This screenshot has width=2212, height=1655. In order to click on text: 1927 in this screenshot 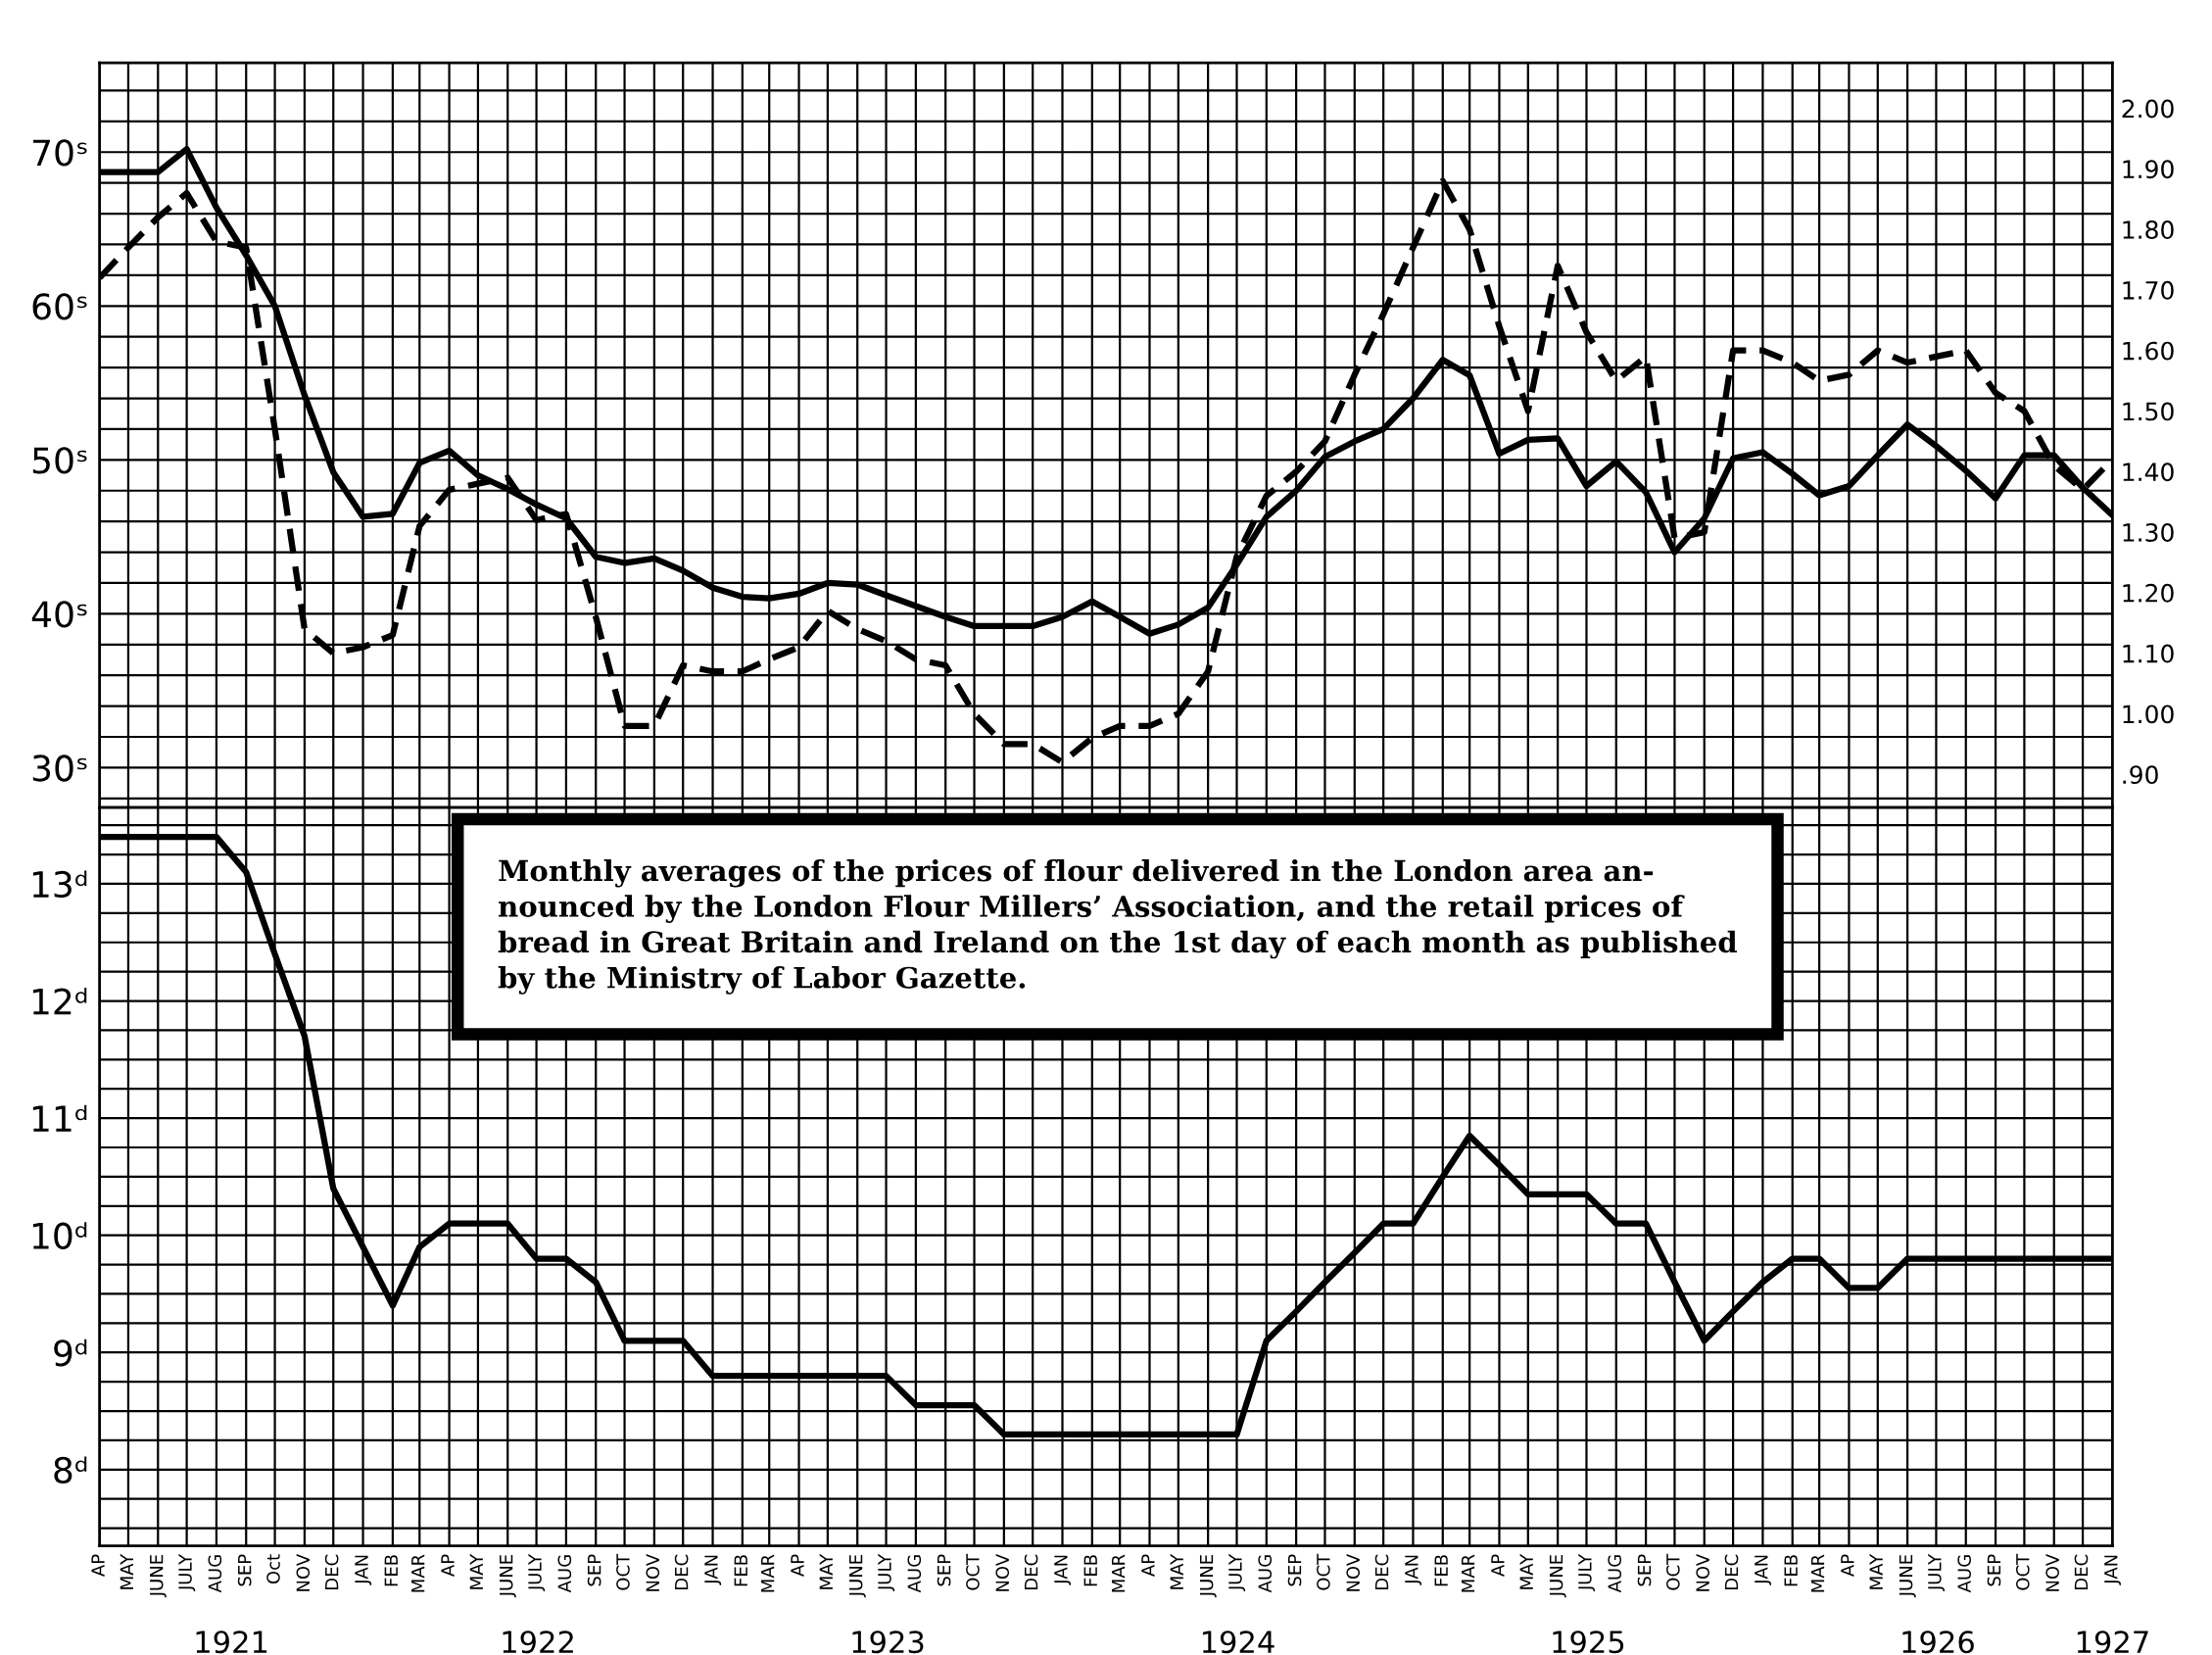, I will do `click(2112, 1643)`.